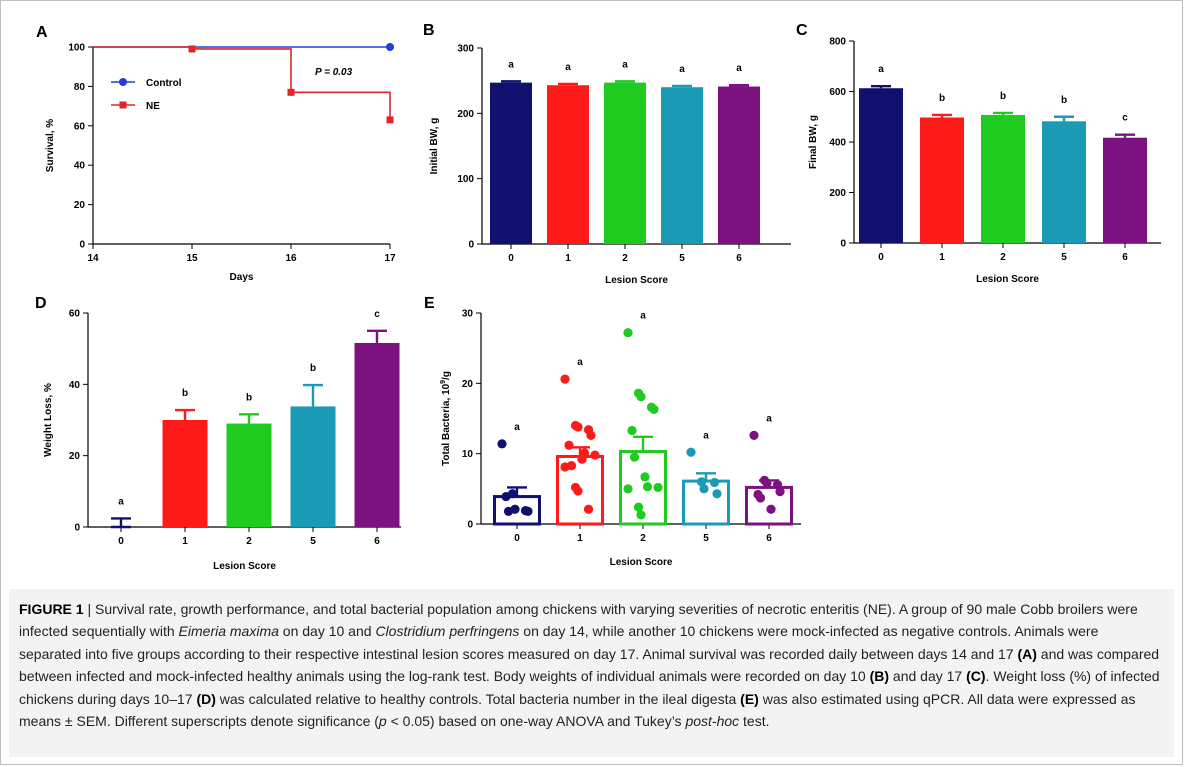  I want to click on y-axis-label: Survival, %, so click(50, 145).